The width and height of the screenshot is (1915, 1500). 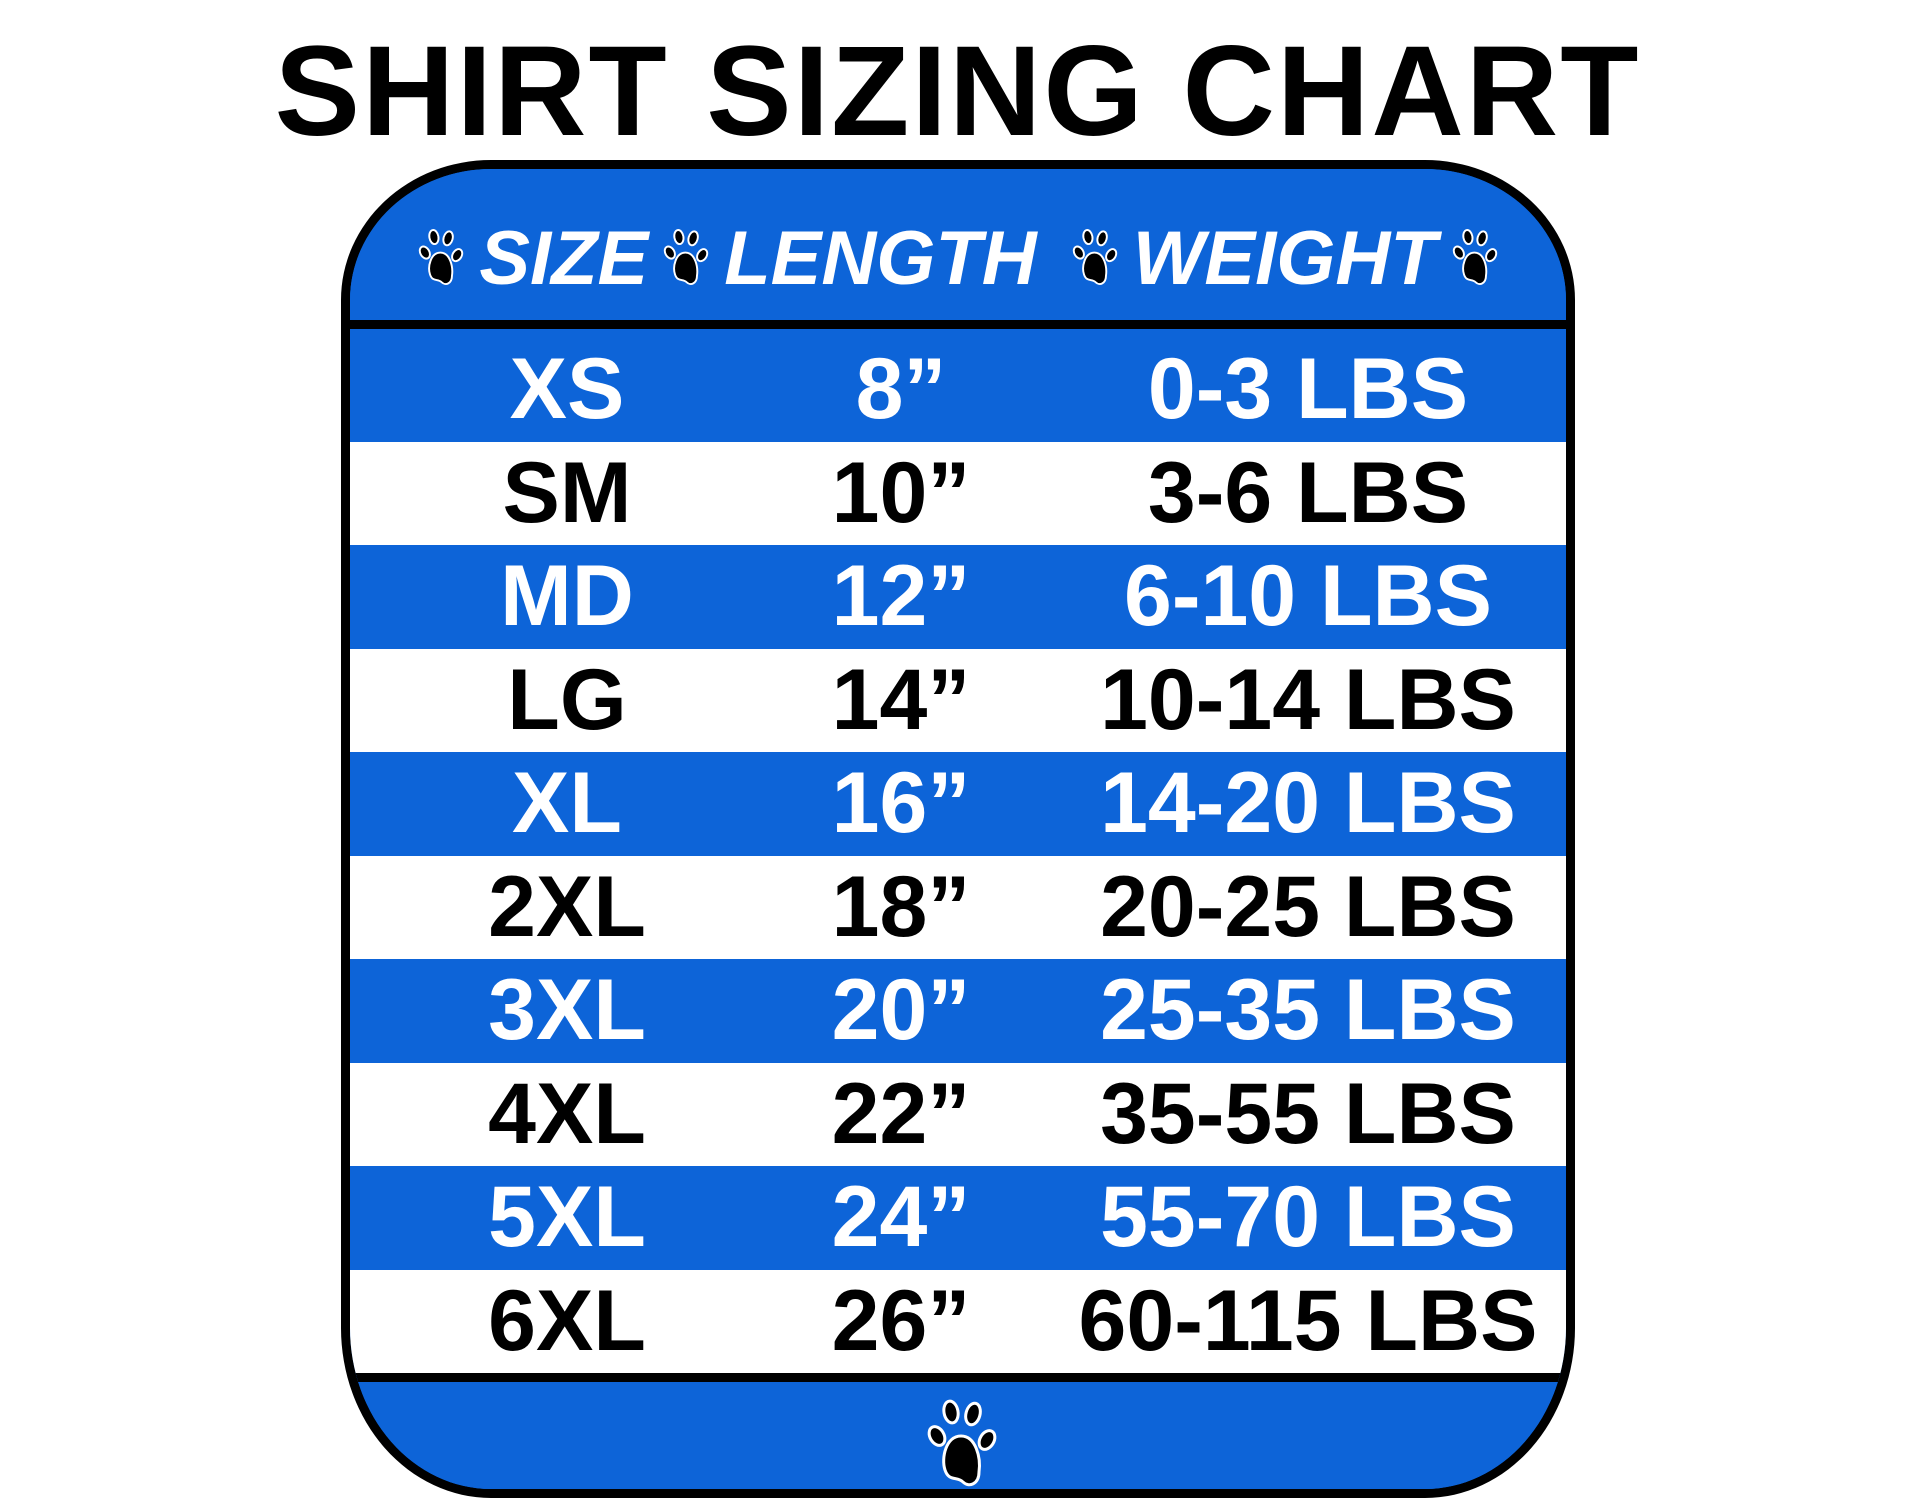 I want to click on table-row: 6XL 26” 60-115 LBS, so click(x=958, y=1321).